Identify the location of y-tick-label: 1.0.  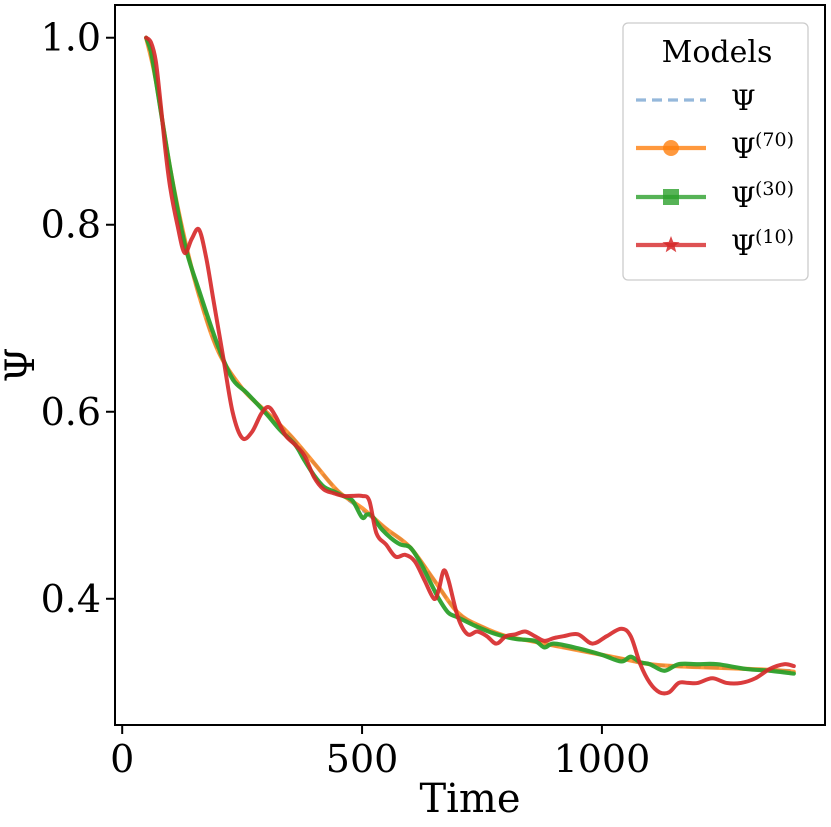
(71, 38).